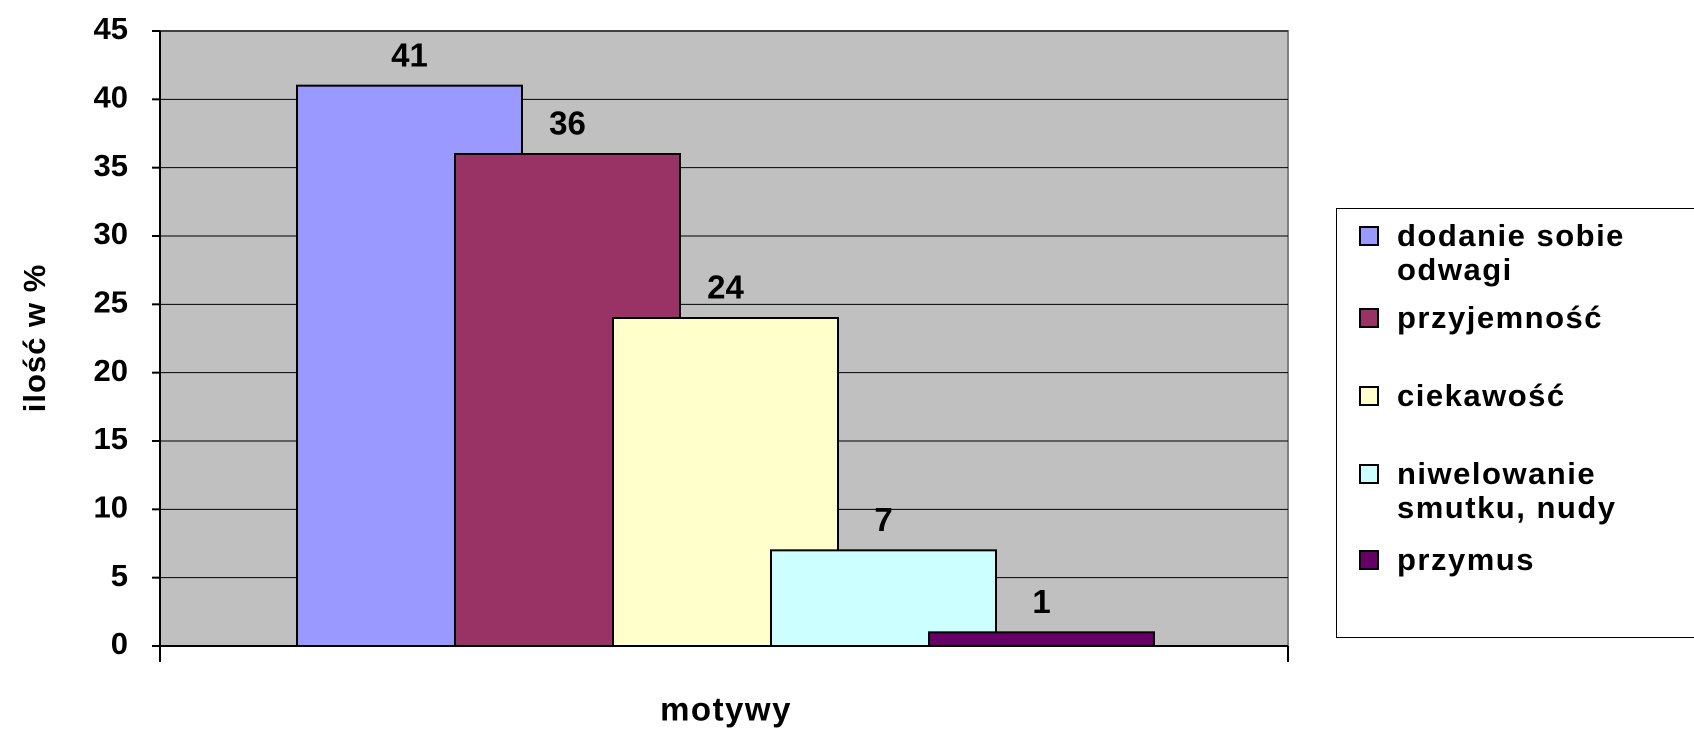 Image resolution: width=1694 pixels, height=729 pixels. I want to click on legend-item: dodanie sobie odwagi, so click(1509, 253).